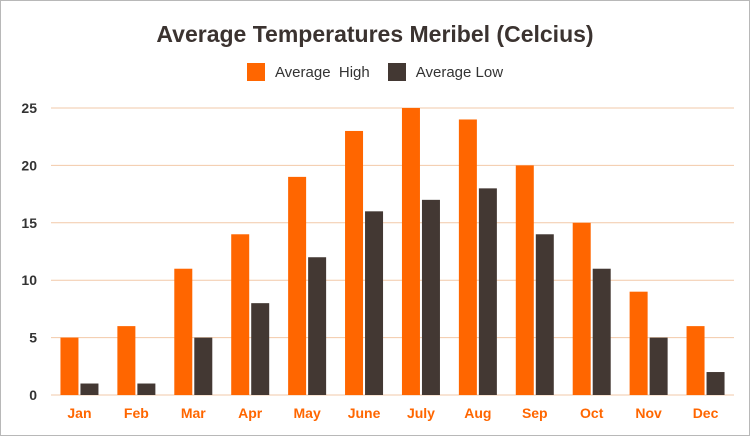  Describe the element at coordinates (29, 108) in the screenshot. I see `y-tick-label: 25` at that location.